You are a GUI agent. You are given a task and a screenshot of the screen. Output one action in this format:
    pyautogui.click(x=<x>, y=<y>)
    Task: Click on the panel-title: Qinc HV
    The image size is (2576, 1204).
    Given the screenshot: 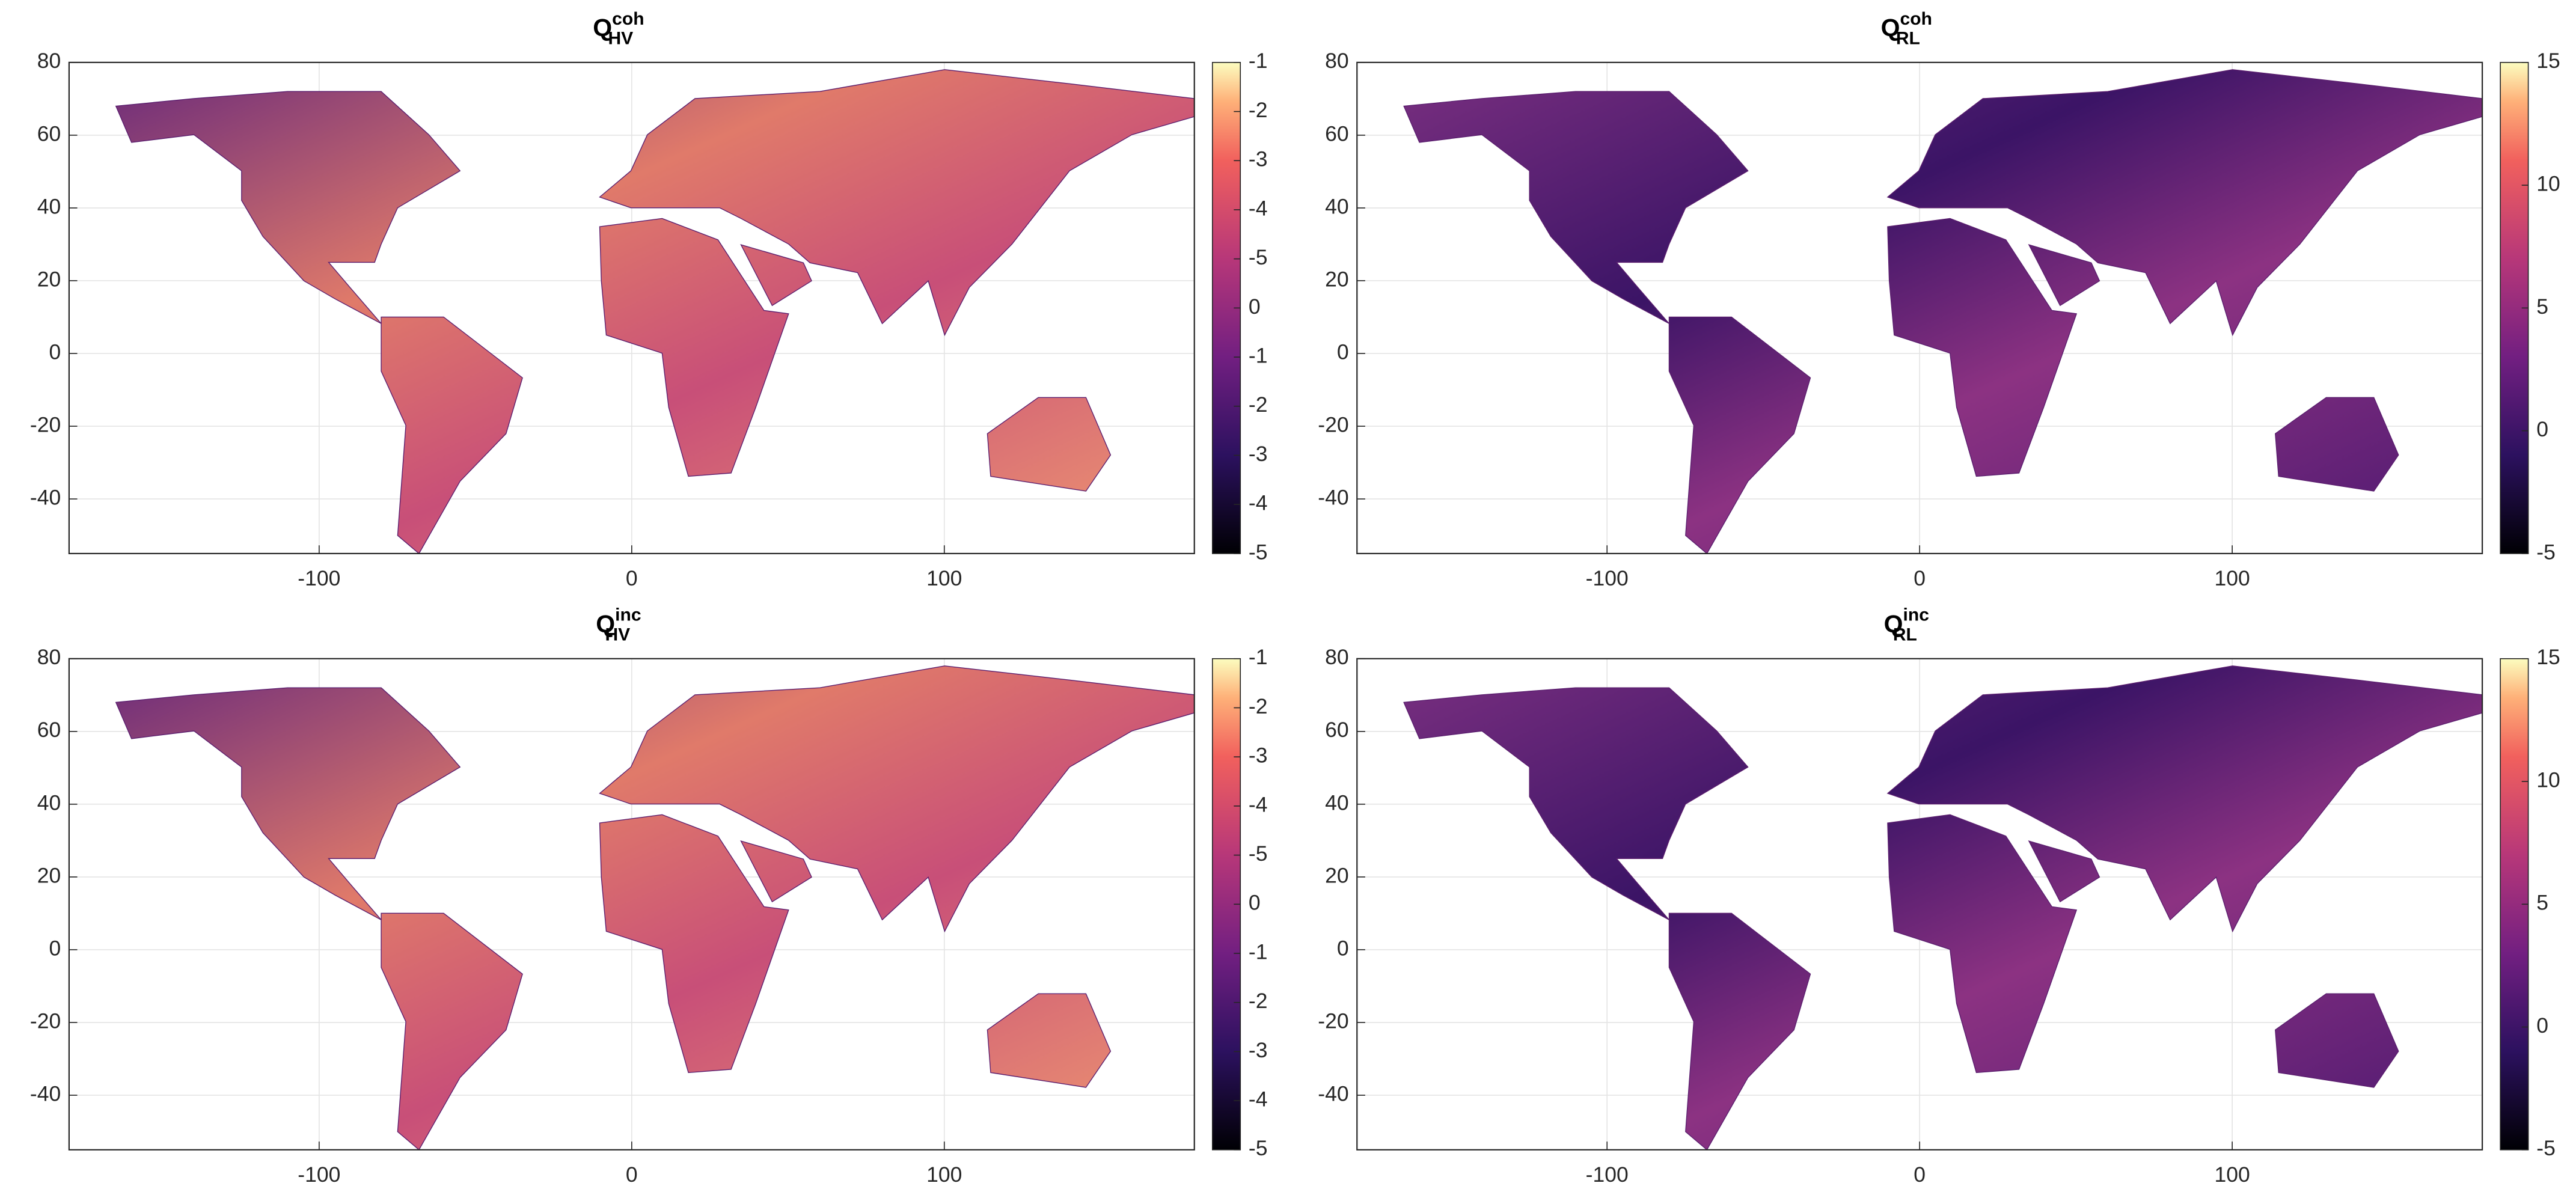 What is the action you would take?
    pyautogui.click(x=618, y=625)
    